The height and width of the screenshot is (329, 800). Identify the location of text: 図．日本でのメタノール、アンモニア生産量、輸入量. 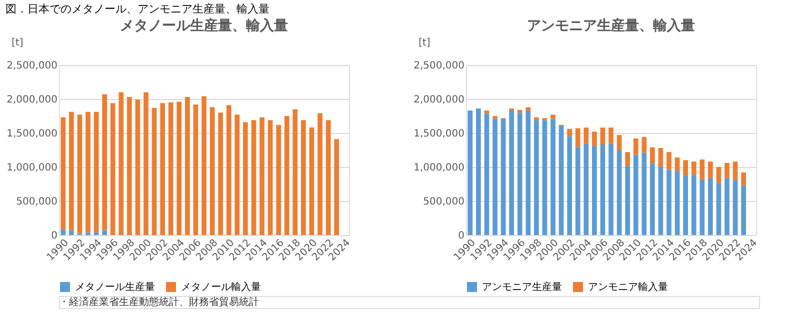
(138, 9).